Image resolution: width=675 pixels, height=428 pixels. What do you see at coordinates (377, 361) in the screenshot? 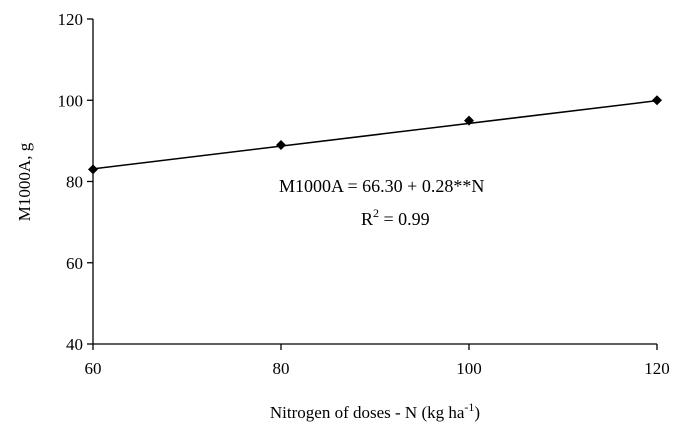
I see `x-ticks: 60 80 100 120` at bounding box center [377, 361].